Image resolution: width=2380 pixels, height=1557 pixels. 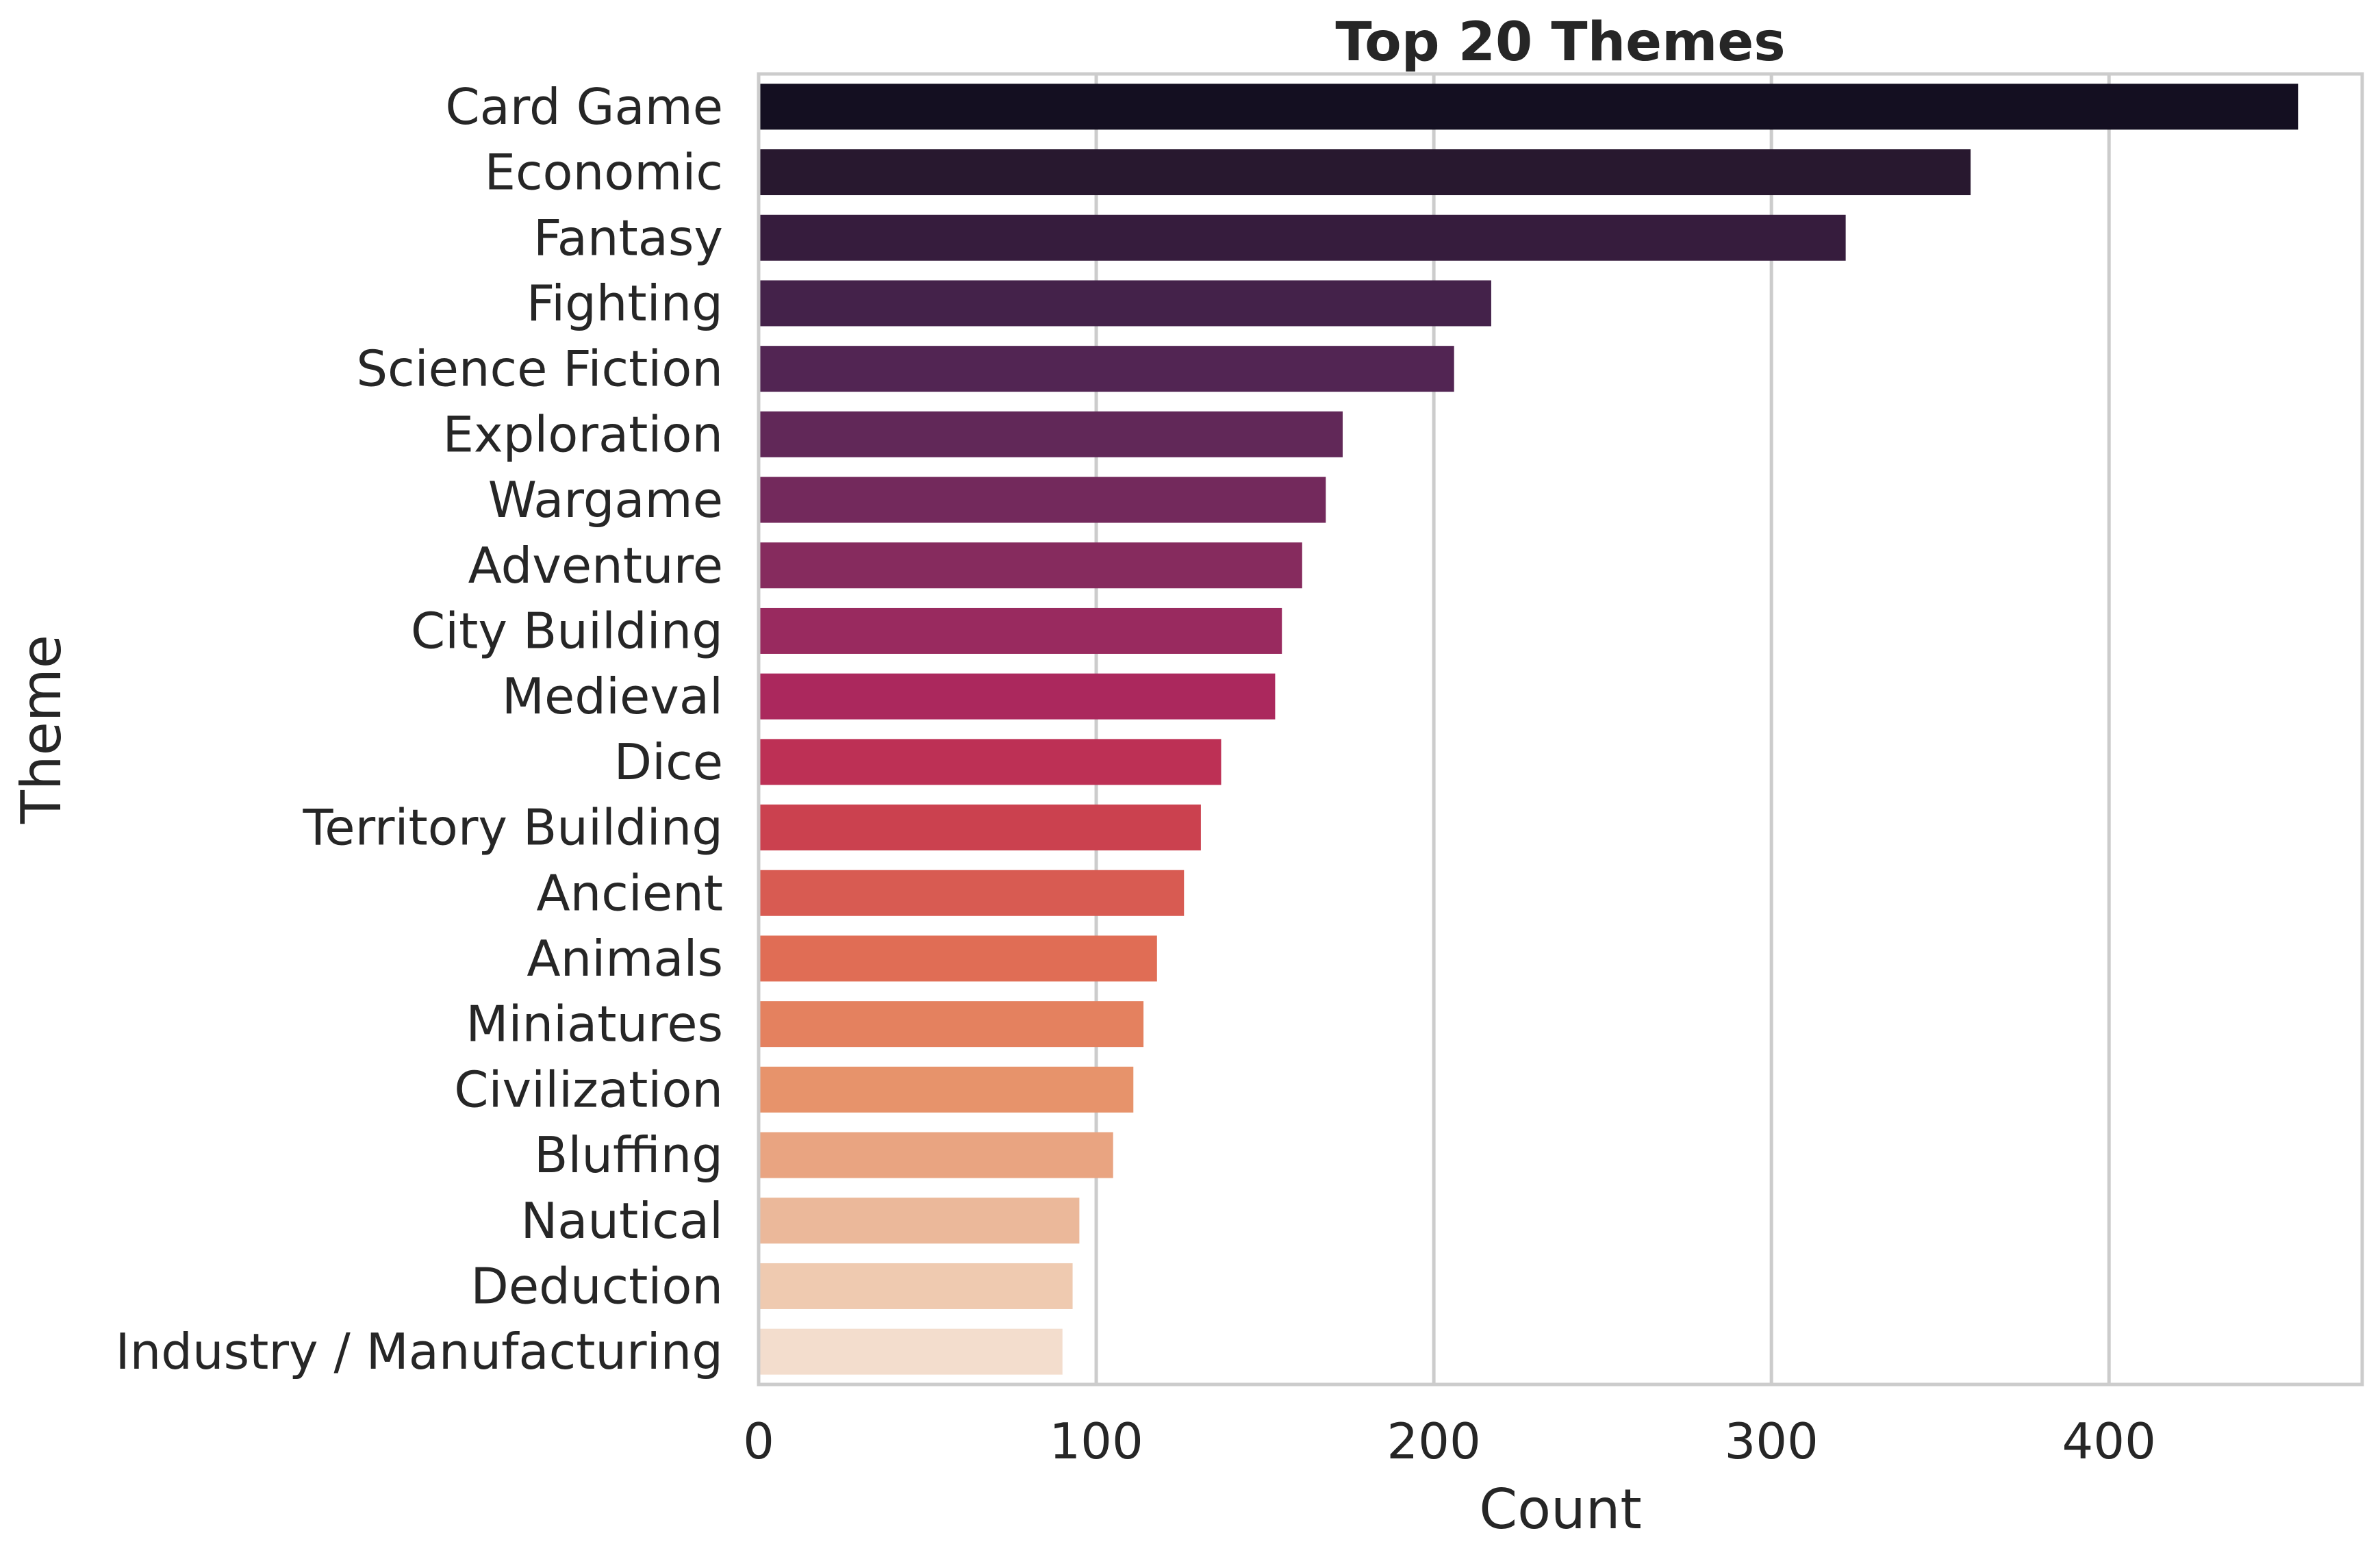 I want to click on bar-fantasy, so click(x=1302, y=238).